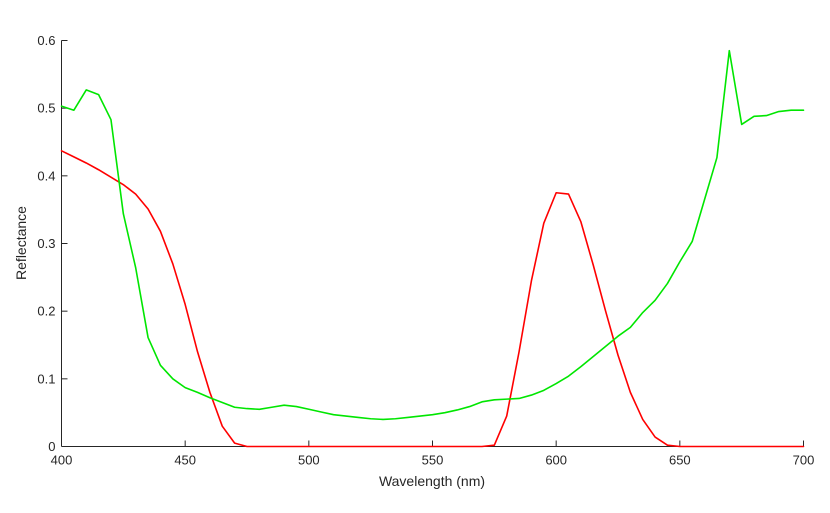 This screenshot has height=513, width=830. Describe the element at coordinates (804, 460) in the screenshot. I see `x-tick-label: 700` at that location.